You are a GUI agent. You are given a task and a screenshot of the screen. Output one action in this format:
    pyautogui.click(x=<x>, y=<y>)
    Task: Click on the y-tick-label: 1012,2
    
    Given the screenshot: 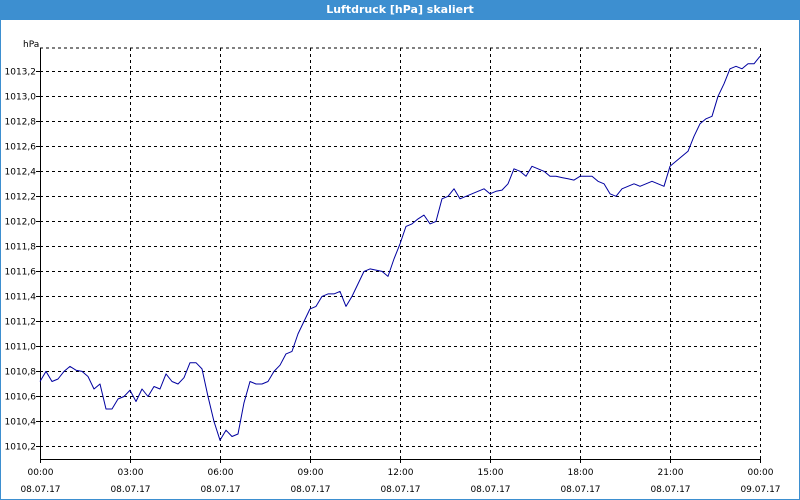 What is the action you would take?
    pyautogui.click(x=21, y=198)
    